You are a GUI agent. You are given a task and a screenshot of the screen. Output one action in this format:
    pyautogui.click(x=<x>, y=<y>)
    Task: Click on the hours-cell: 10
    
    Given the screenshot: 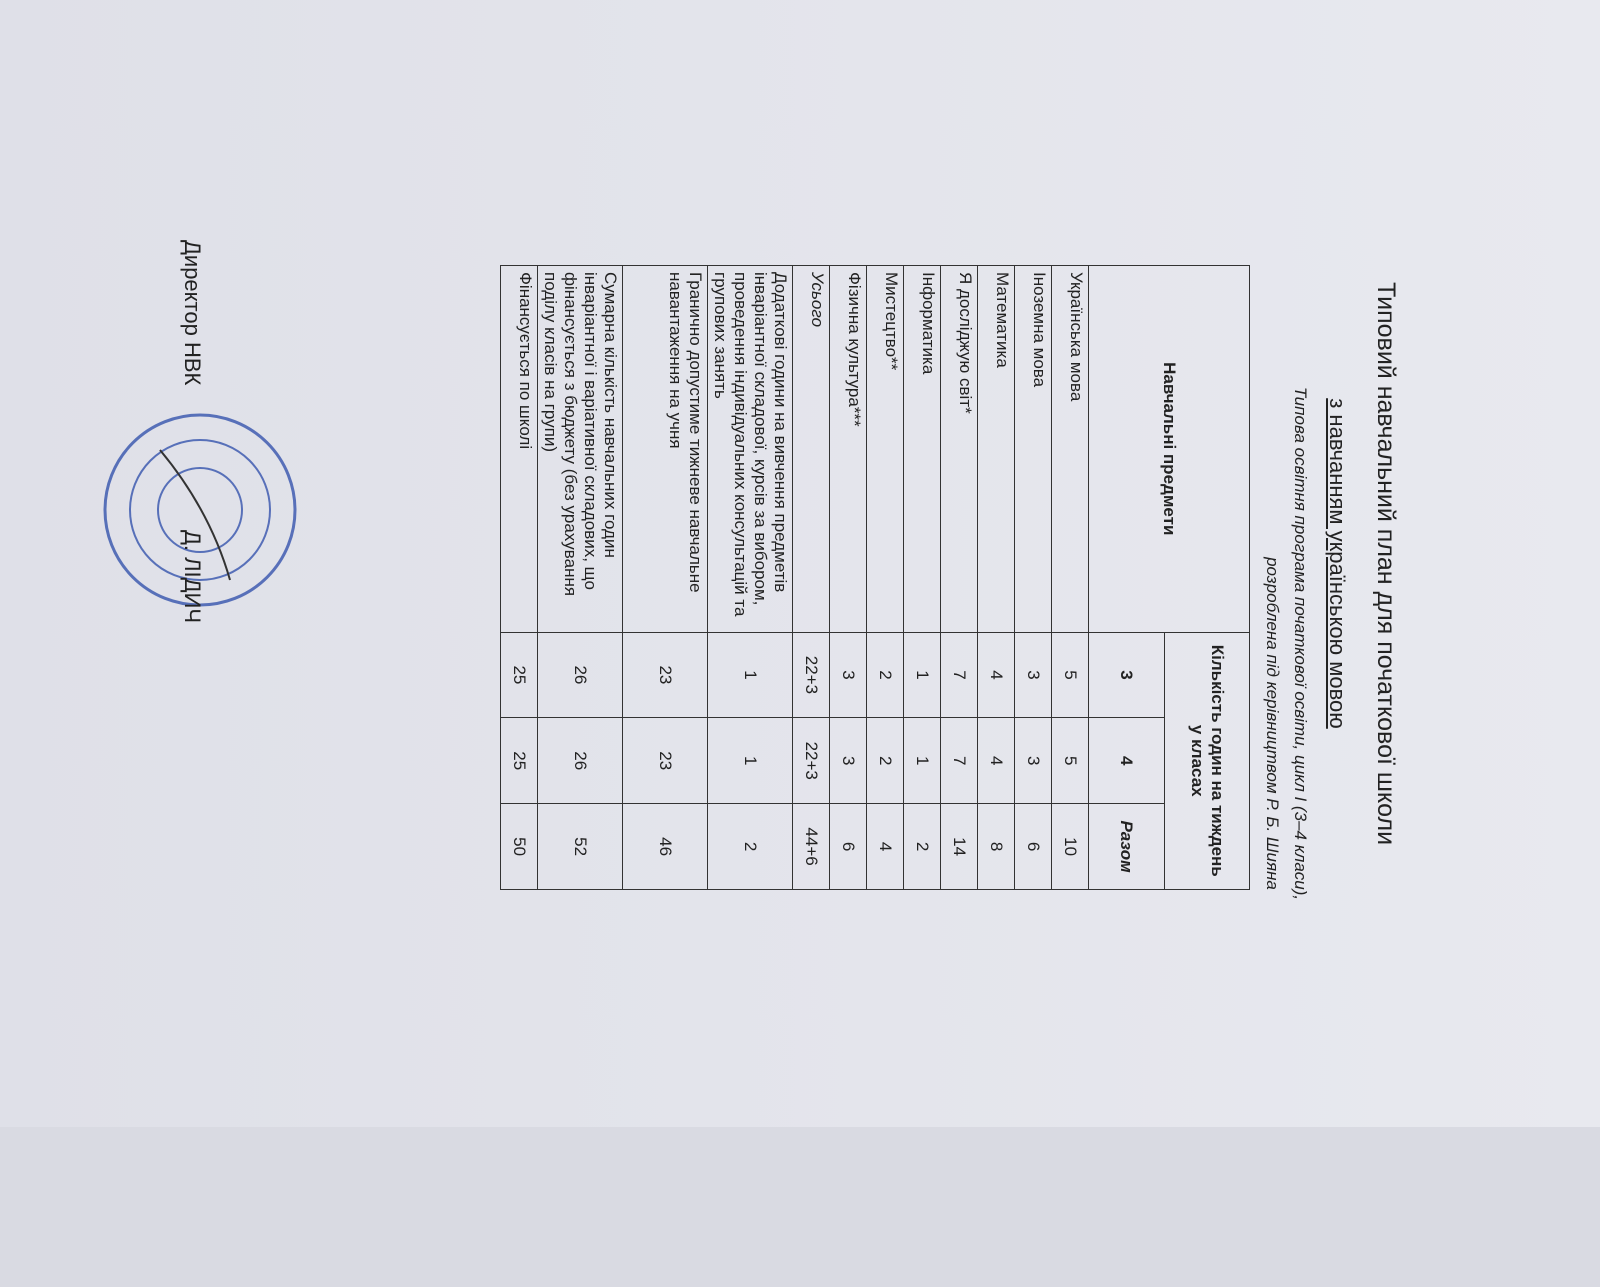 What is the action you would take?
    pyautogui.click(x=1070, y=846)
    